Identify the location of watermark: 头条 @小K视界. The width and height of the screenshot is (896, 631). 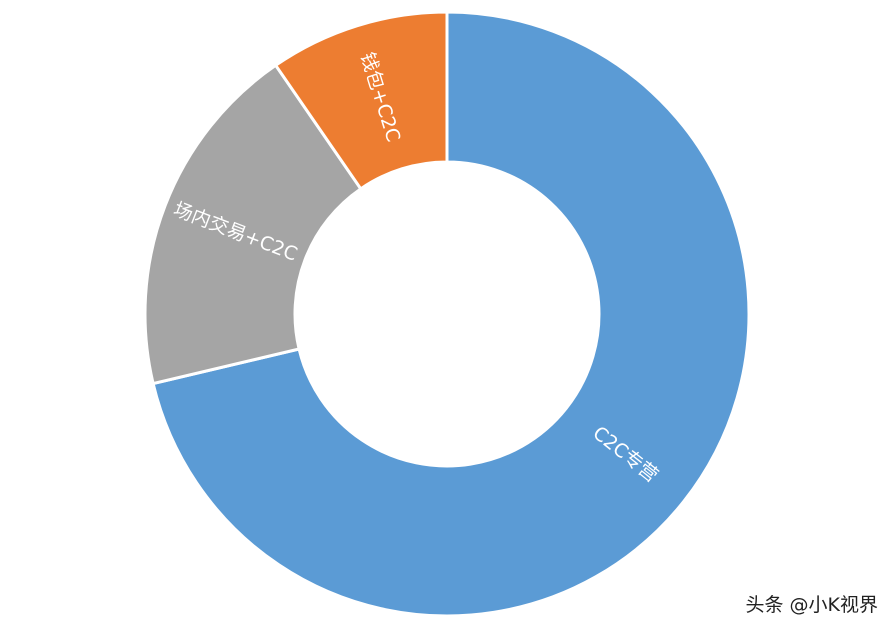
(812, 605).